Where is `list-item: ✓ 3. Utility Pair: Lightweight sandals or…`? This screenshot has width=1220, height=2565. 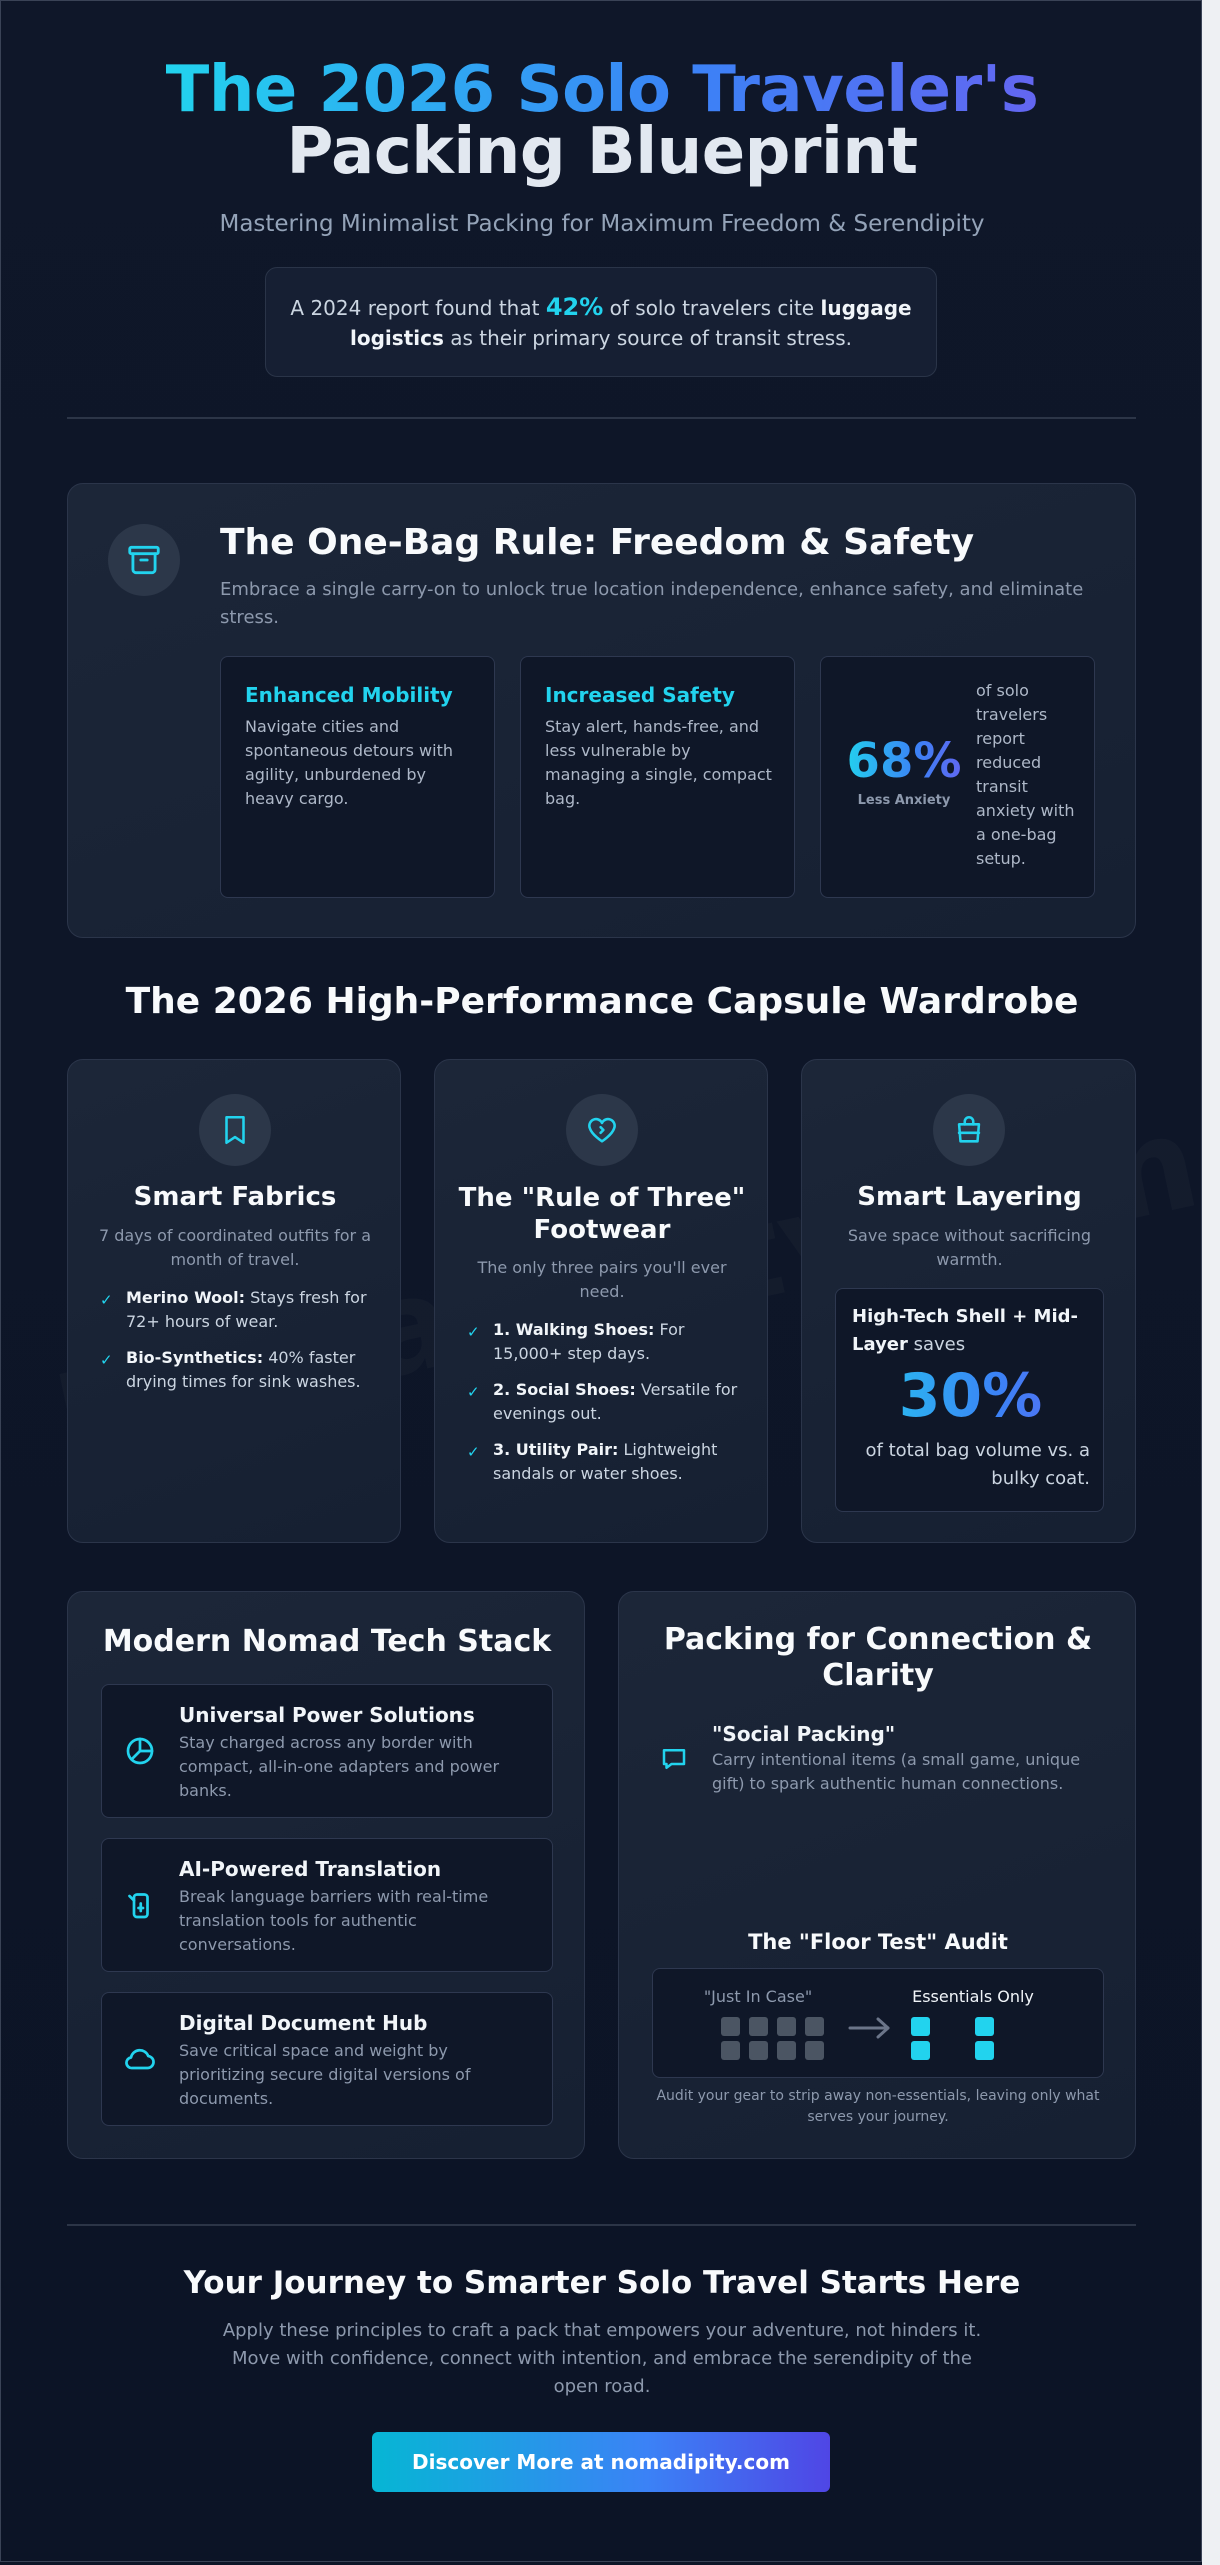 list-item: ✓ 3. Utility Pair: Lightweight sandals or… is located at coordinates (592, 1461).